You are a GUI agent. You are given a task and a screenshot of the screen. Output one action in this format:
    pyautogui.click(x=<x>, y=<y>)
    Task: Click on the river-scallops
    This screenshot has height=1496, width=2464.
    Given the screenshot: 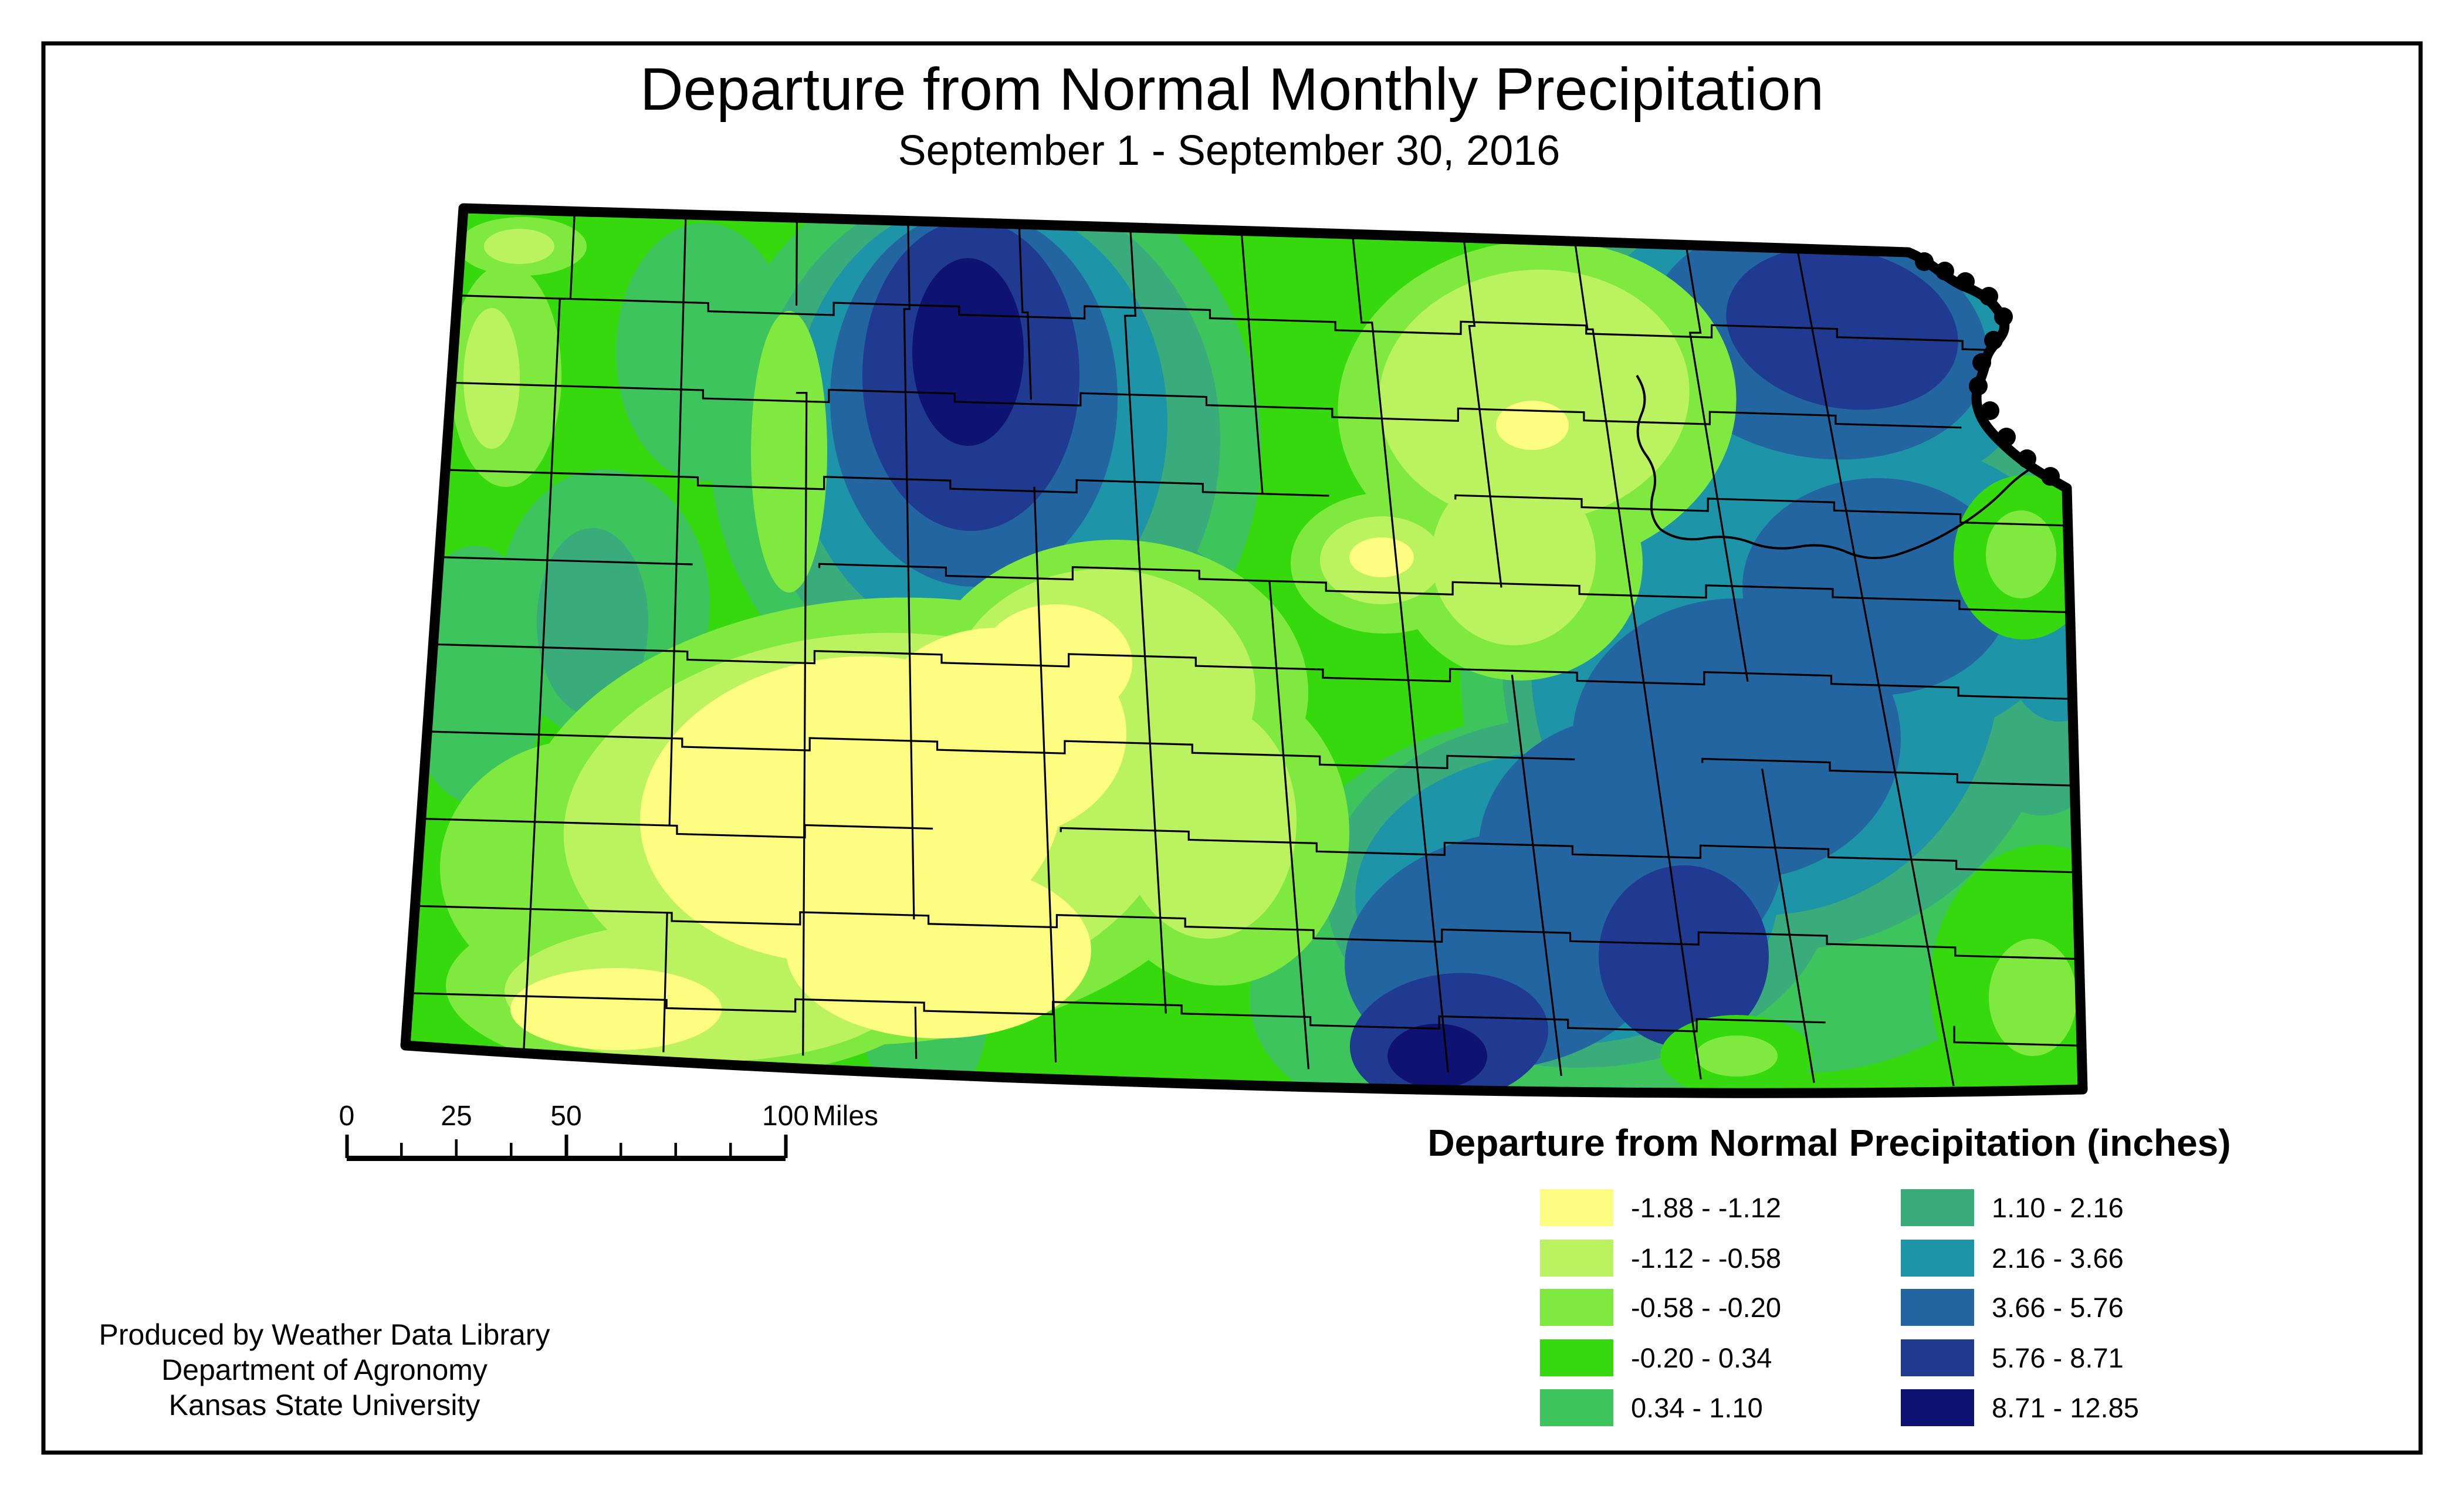 What is the action you would take?
    pyautogui.click(x=1987, y=369)
    